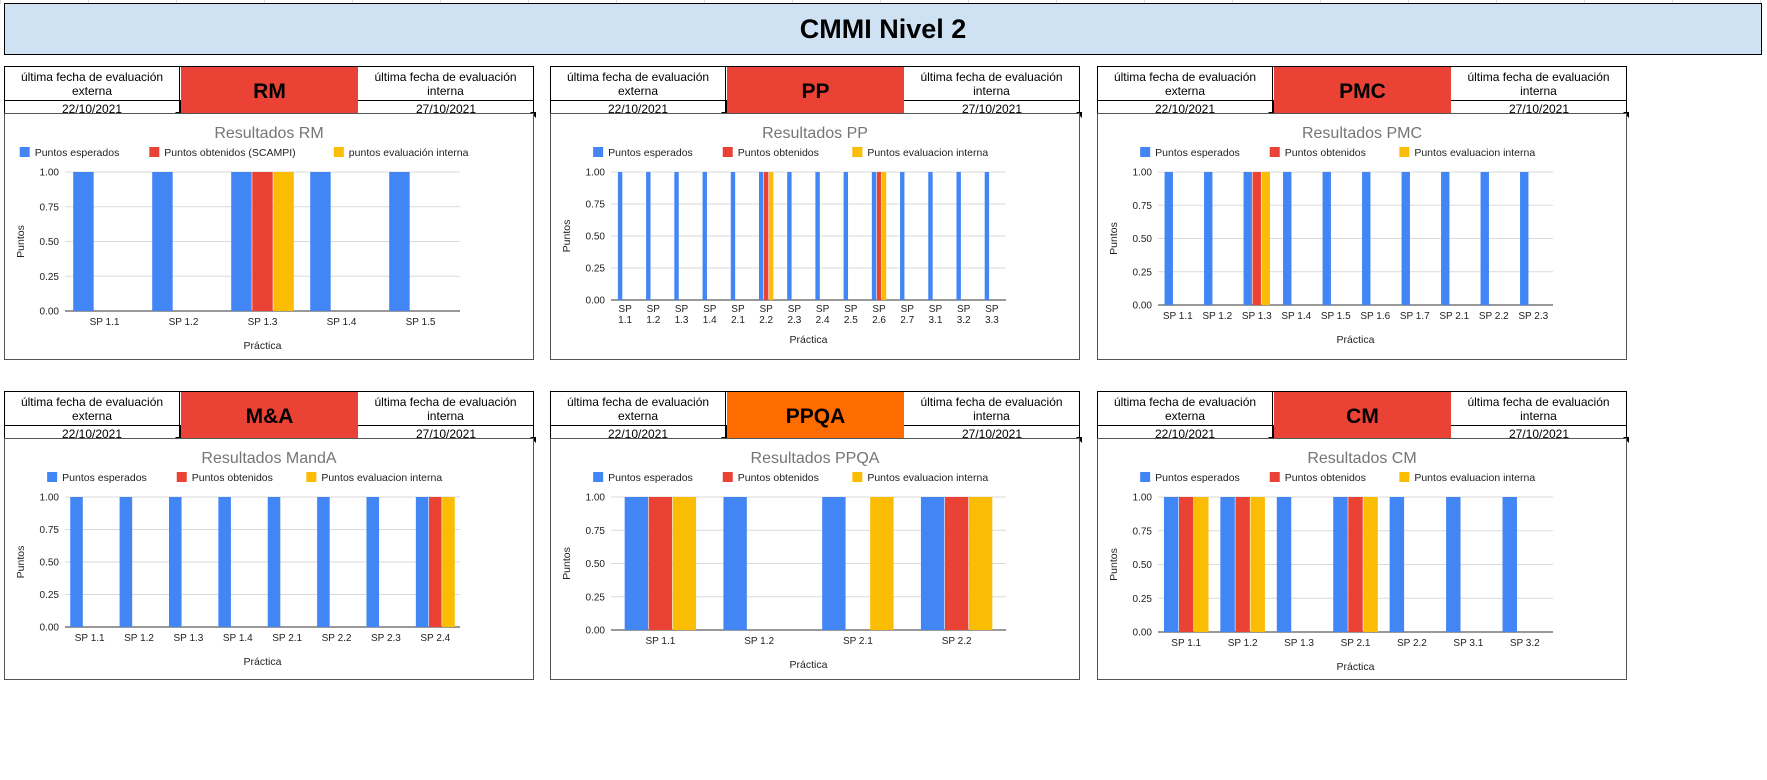 This screenshot has height=780, width=1767. Describe the element at coordinates (907, 320) in the screenshot. I see `x-tick-label: 2.7` at that location.